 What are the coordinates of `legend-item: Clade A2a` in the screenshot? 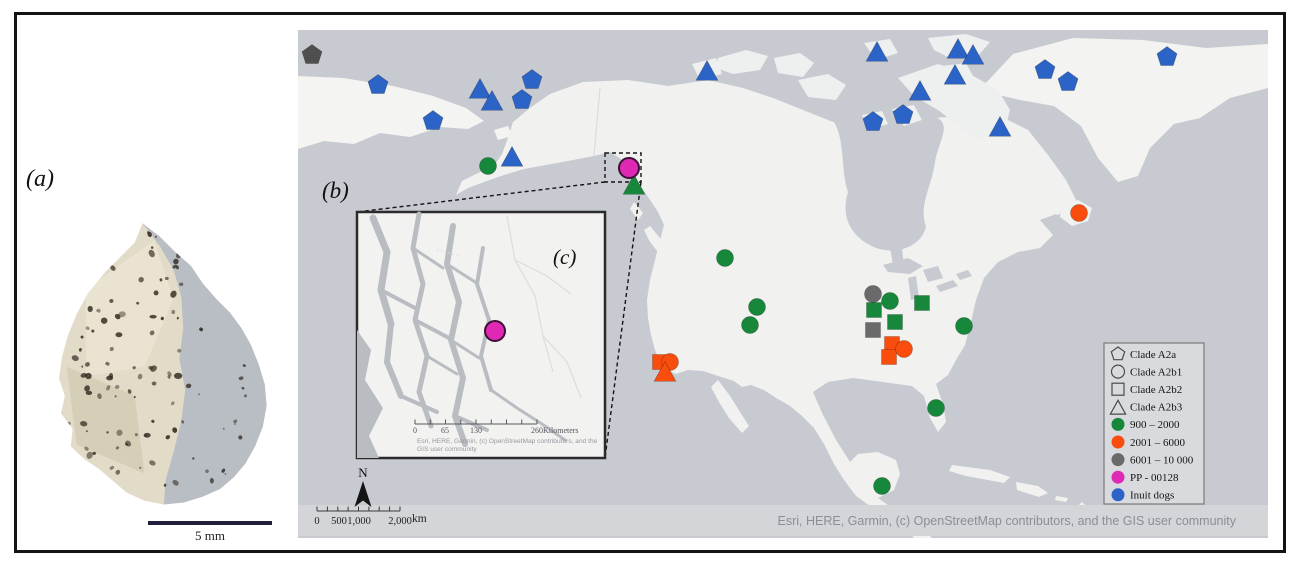 It's located at (1143, 353).